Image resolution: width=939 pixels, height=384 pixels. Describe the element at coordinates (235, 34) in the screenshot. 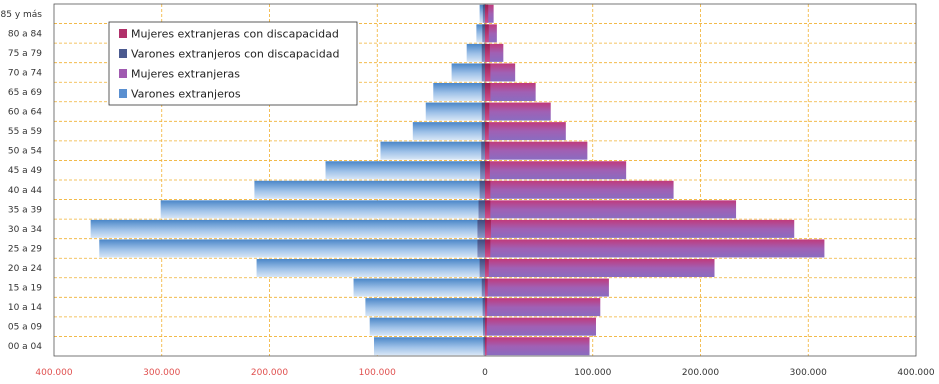

I see `legend-label: Mujeres extranjeras con discapacidad` at that location.